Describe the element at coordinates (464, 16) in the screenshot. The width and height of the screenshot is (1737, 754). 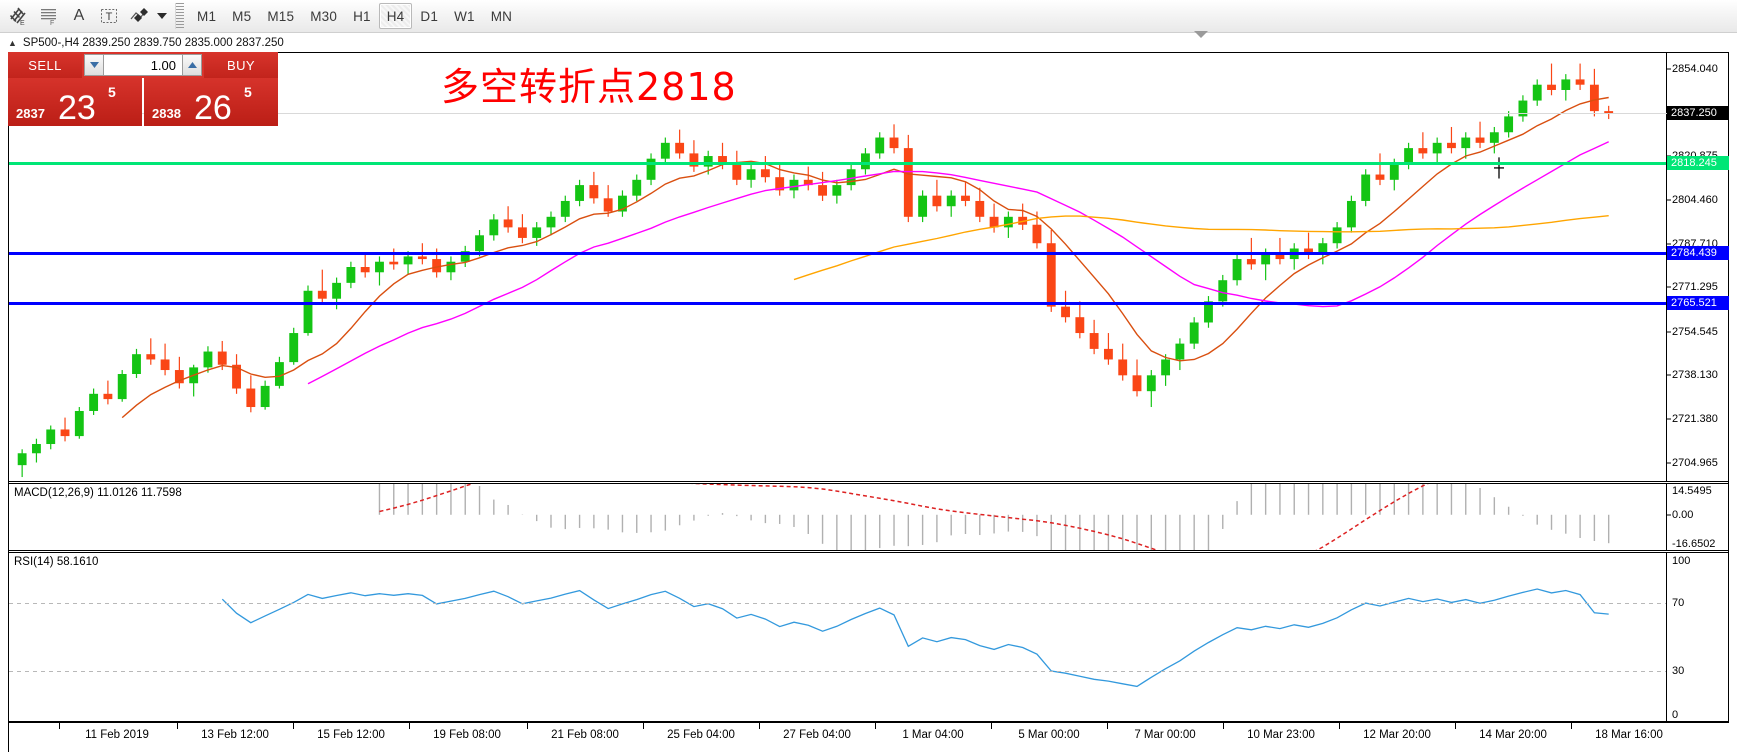
I see `timeframe-w1: W1` at that location.